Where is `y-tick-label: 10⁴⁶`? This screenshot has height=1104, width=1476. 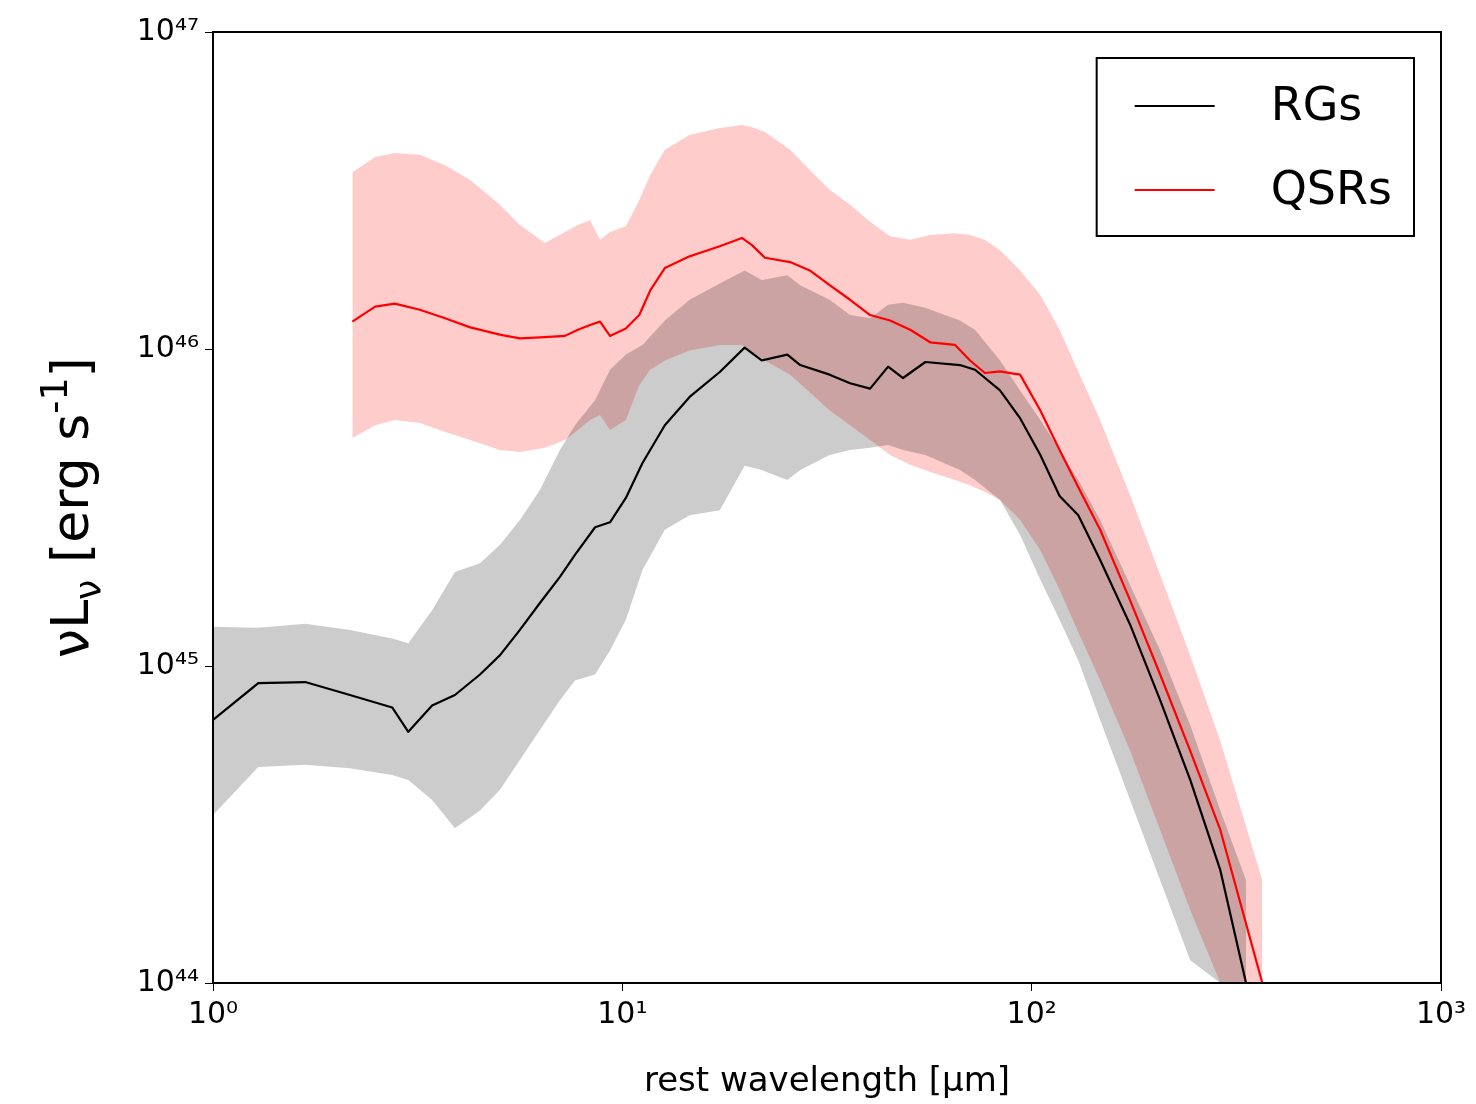 y-tick-label: 10⁴⁶ is located at coordinates (167, 346).